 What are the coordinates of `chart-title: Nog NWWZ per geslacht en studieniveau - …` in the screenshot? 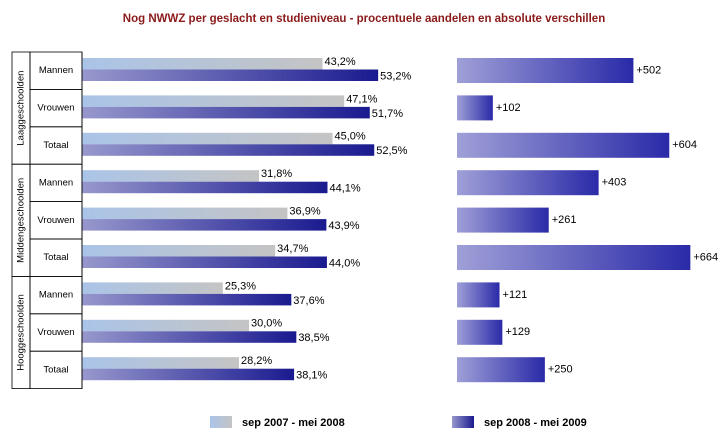 It's located at (364, 19).